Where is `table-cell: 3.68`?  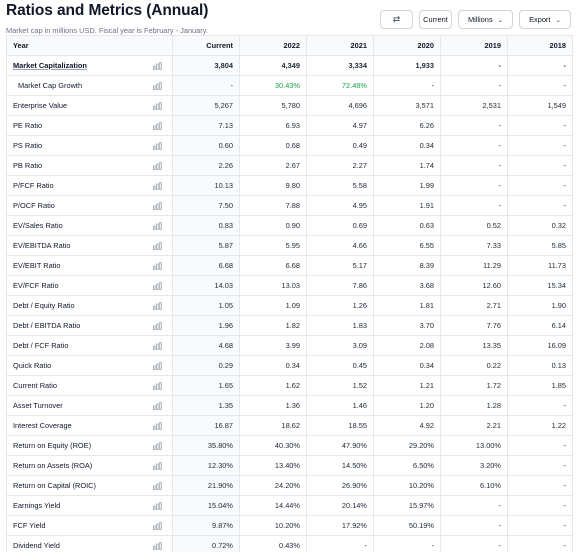
table-cell: 3.68 is located at coordinates (407, 285).